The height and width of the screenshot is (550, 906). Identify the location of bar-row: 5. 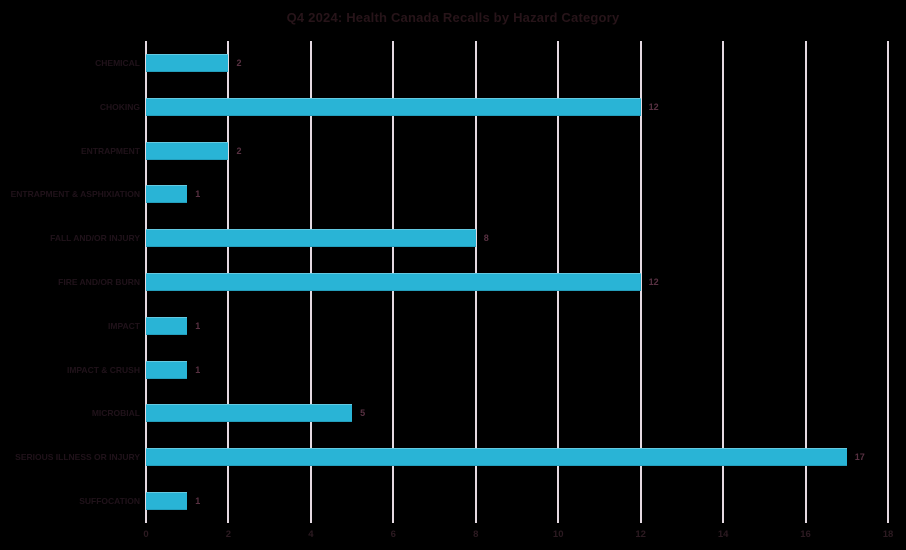
(517, 414).